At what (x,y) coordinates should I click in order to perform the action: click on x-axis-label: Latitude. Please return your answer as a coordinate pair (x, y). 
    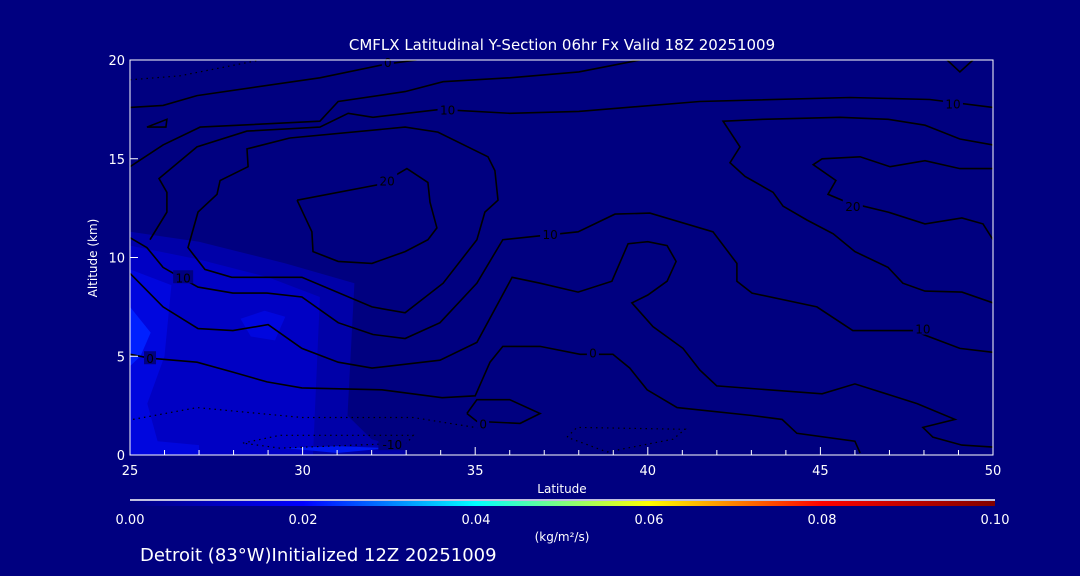
    Looking at the image, I should click on (561, 489).